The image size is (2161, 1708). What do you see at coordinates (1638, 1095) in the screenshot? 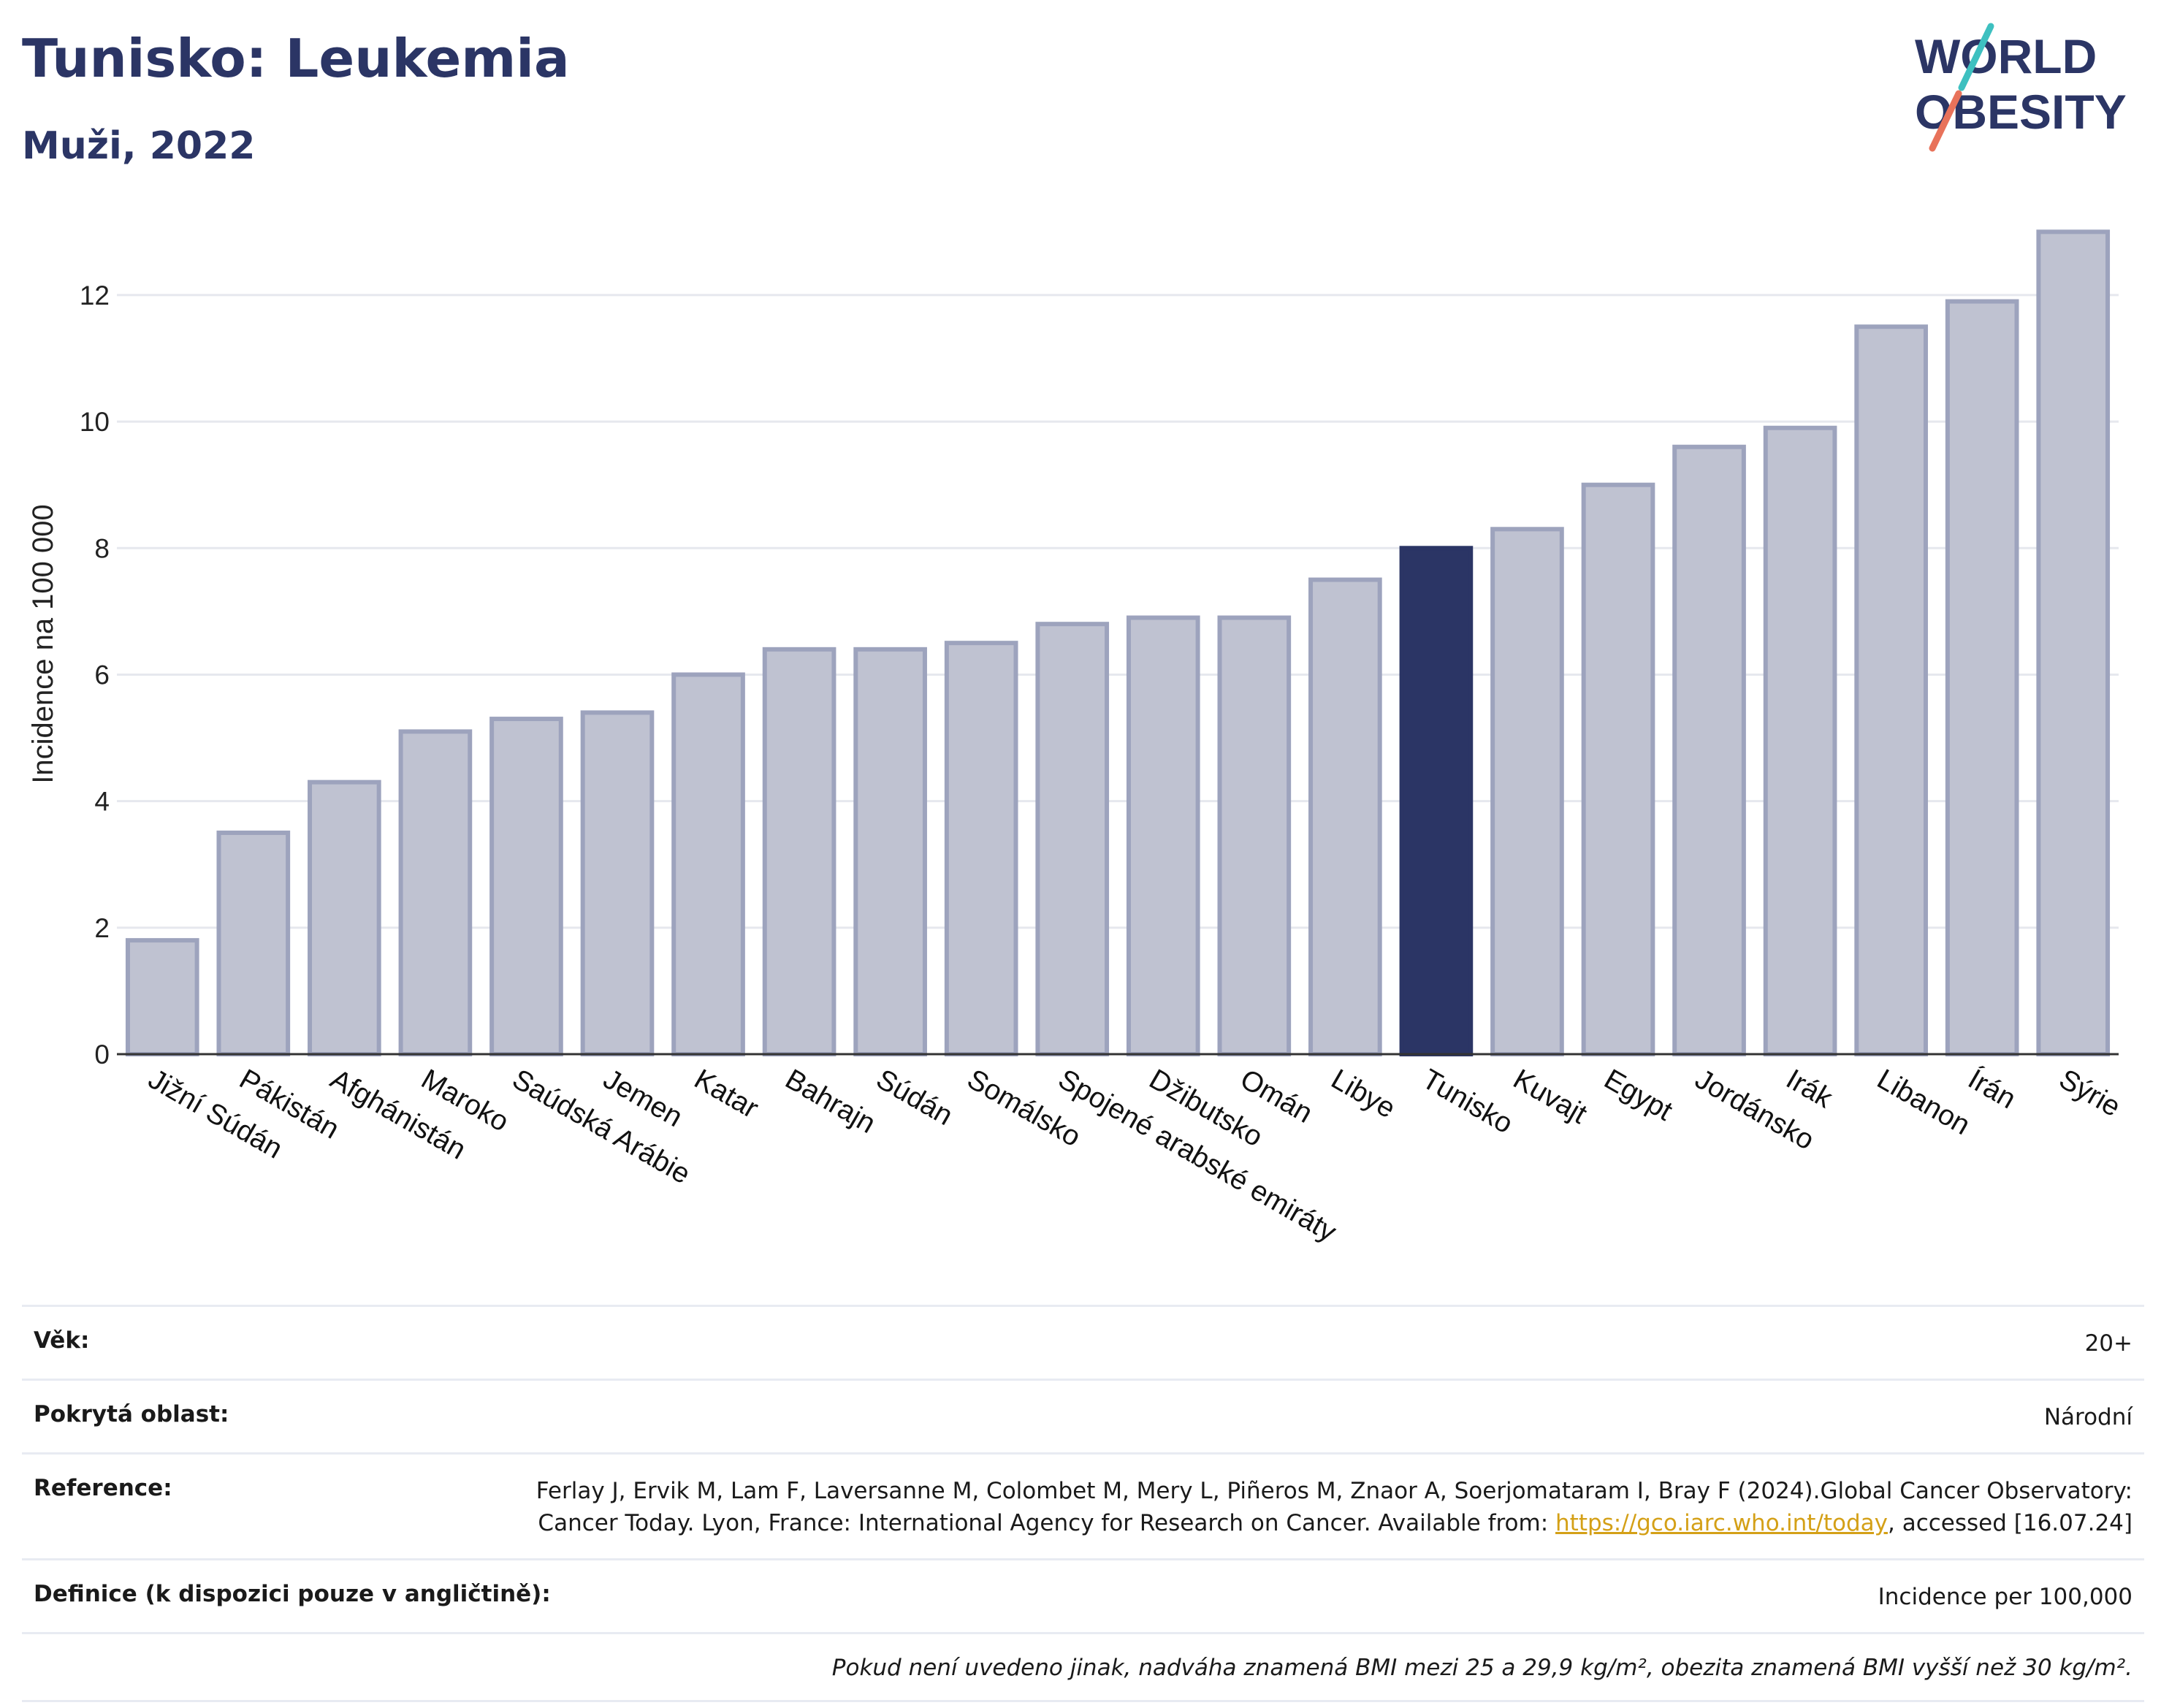
I see `x-tick-label: Egypt` at bounding box center [1638, 1095].